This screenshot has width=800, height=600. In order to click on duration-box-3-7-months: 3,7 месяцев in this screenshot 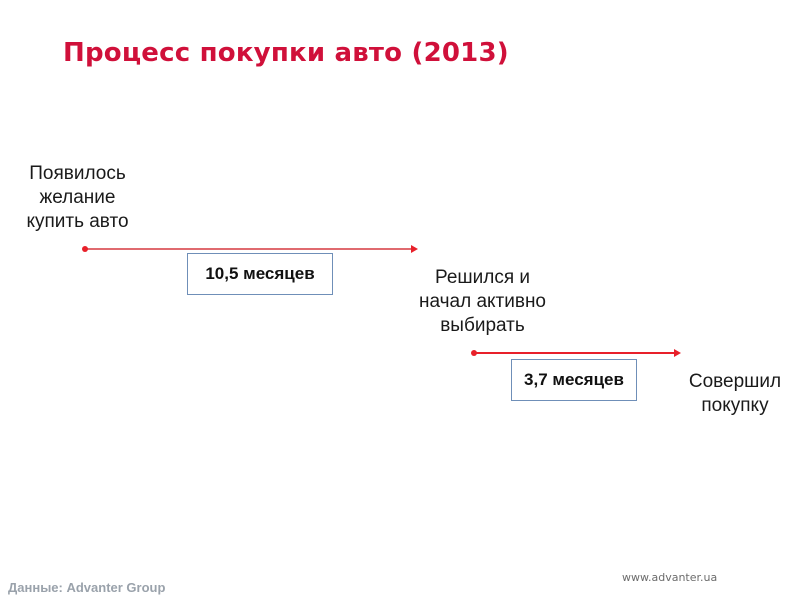, I will do `click(574, 380)`.